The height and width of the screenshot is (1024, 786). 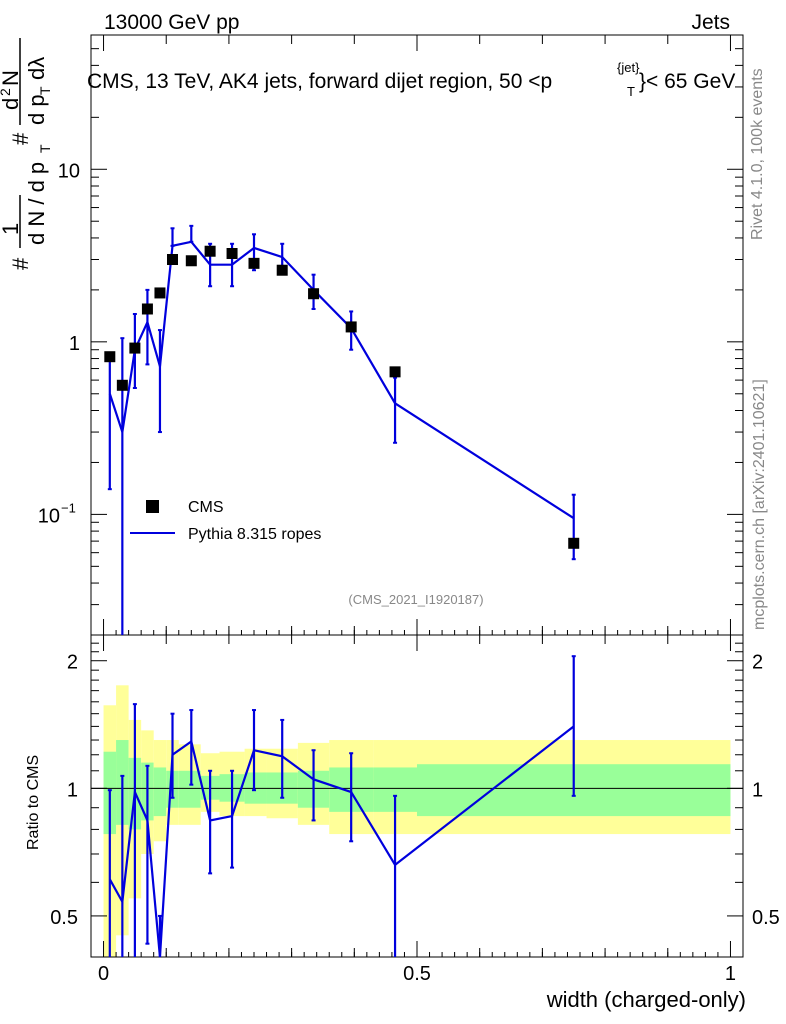 I want to click on y-tick-label-ratio: 0.5, so click(x=64, y=918).